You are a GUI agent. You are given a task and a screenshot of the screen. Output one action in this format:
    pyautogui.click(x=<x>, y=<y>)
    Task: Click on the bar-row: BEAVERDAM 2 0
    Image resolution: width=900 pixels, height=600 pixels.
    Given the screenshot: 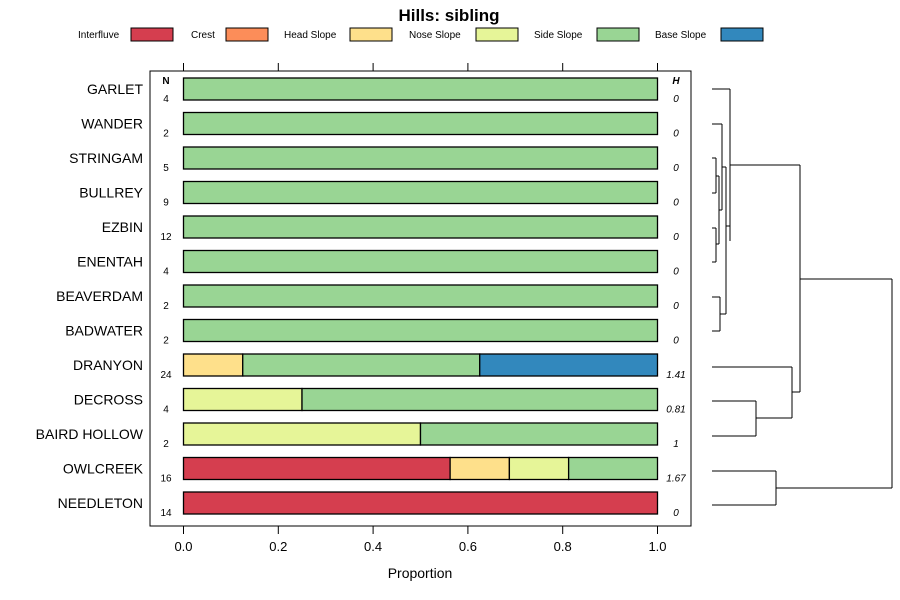 What is the action you would take?
    pyautogui.click(x=367, y=298)
    